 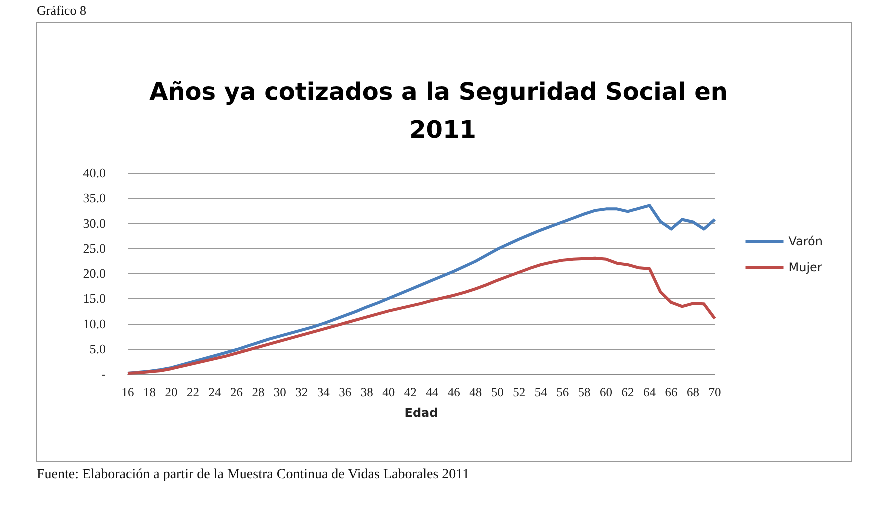 What do you see at coordinates (280, 393) in the screenshot?
I see `x-tick-label: 30` at bounding box center [280, 393].